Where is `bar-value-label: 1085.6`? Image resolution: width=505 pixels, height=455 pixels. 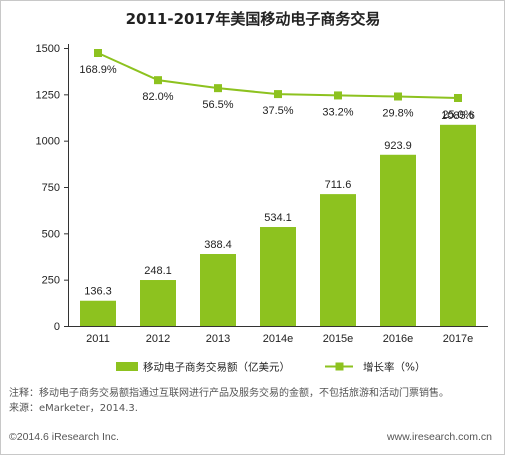
bar-value-label: 1085.6 is located at coordinates (458, 116).